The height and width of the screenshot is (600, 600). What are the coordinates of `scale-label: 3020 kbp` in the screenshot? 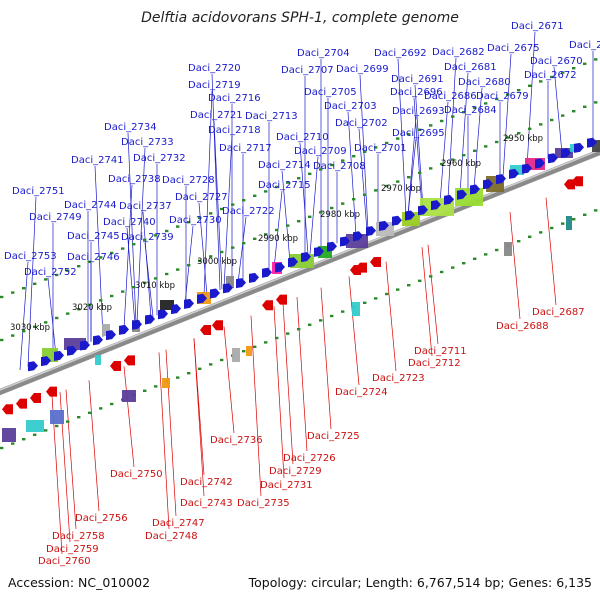 It's located at (92, 308).